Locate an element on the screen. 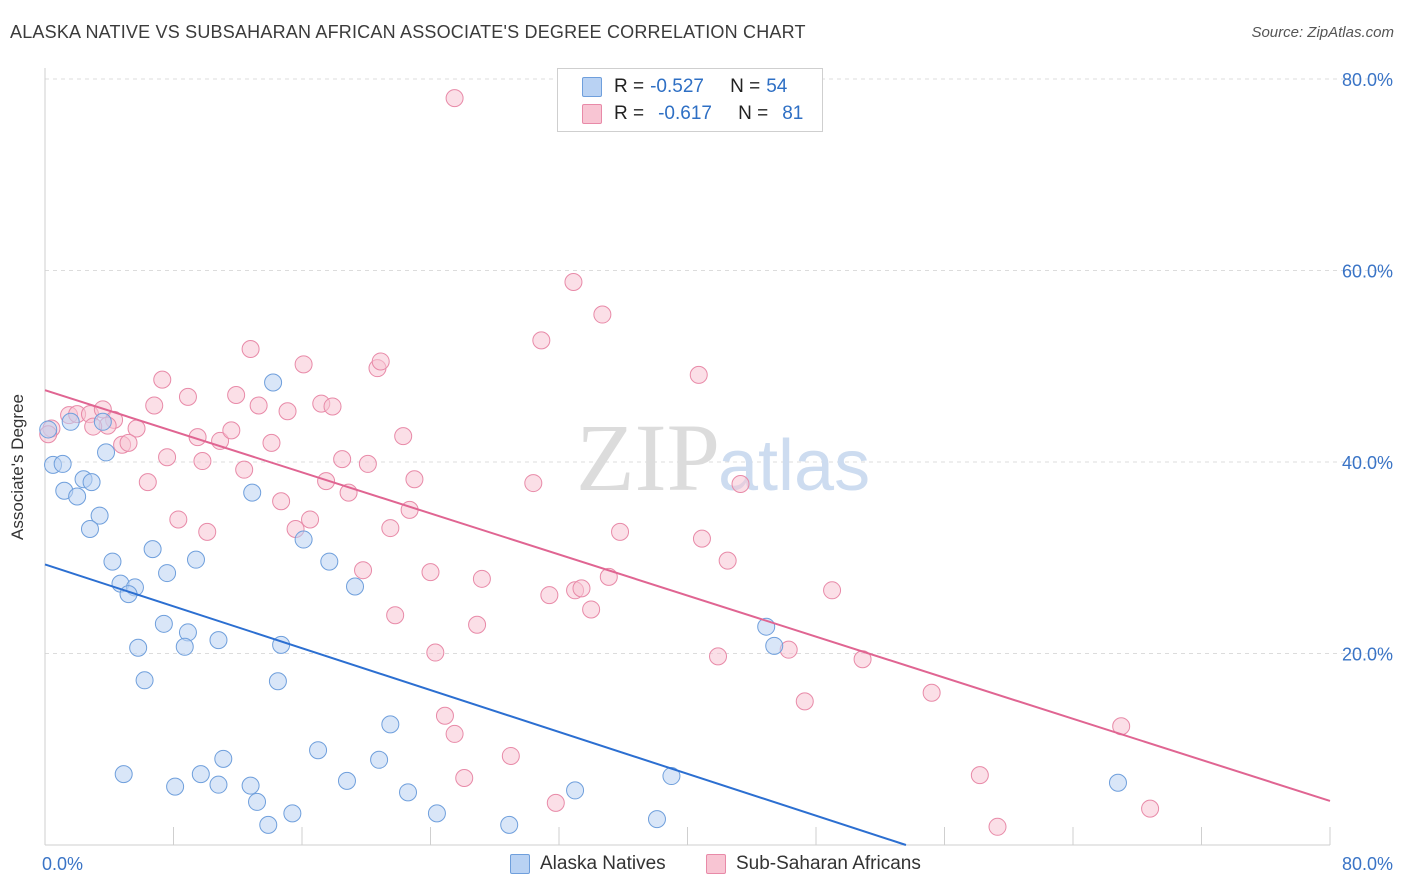 Image resolution: width=1406 pixels, height=892 pixels. watermark: ZIP atlas is located at coordinates (723, 457).